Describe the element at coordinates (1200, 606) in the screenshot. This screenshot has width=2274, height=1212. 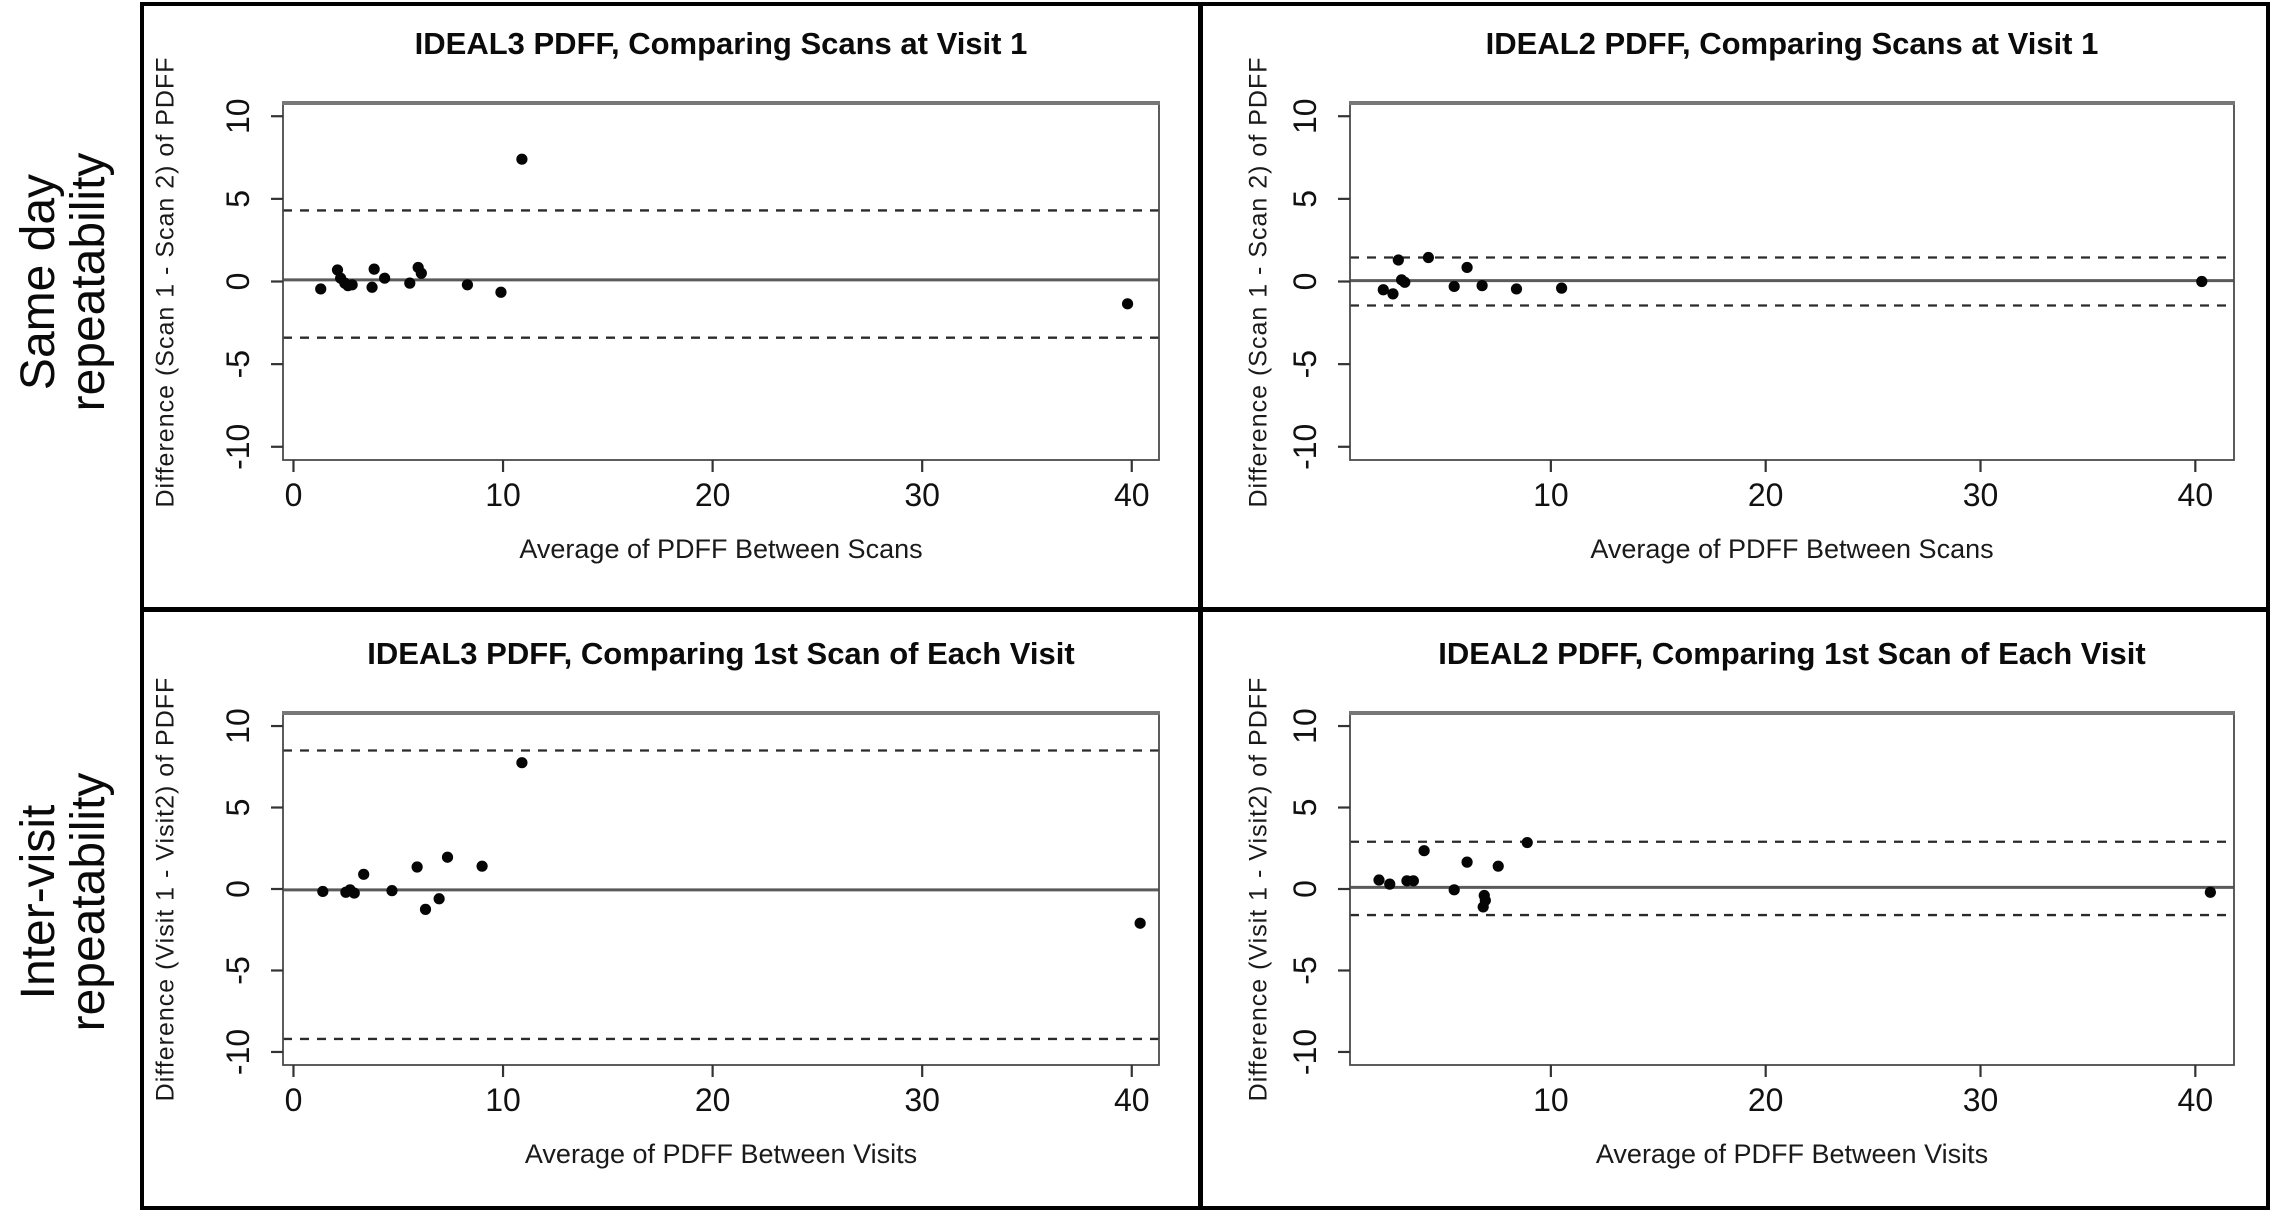
I see `panel-divider-vertical` at that location.